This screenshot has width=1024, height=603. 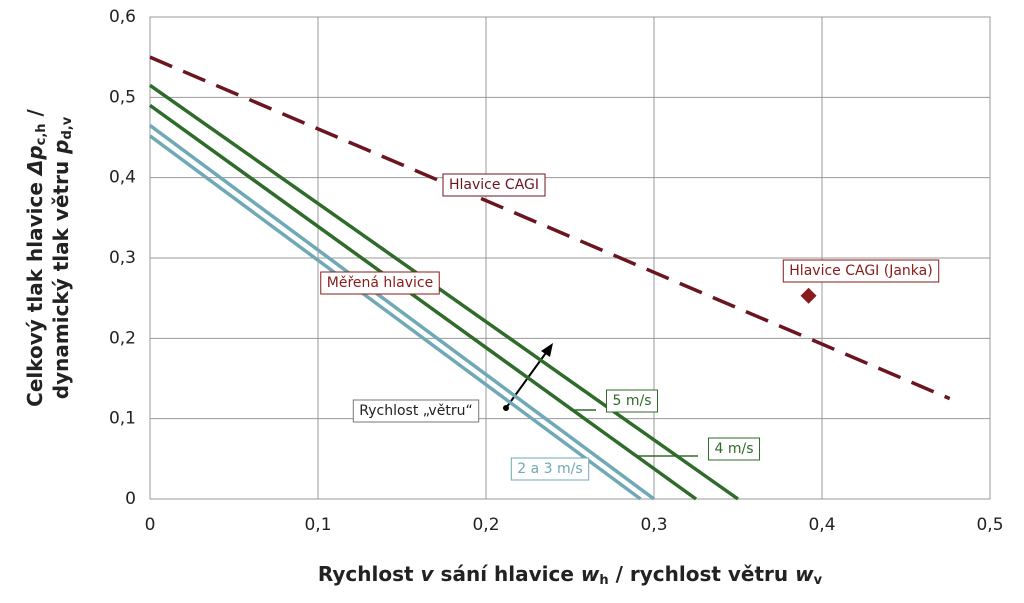 I want to click on x-tick-label: 0,5, so click(x=989, y=525).